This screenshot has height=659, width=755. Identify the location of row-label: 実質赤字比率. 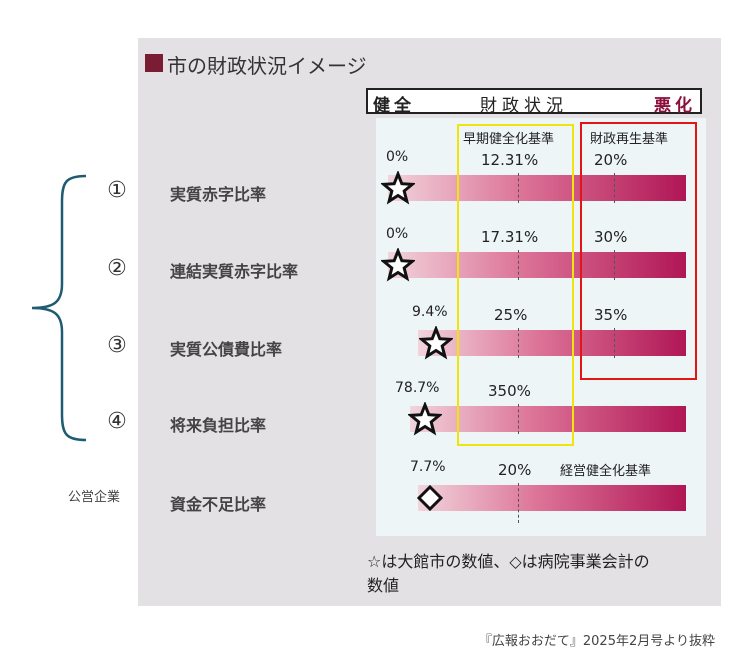
(218, 194).